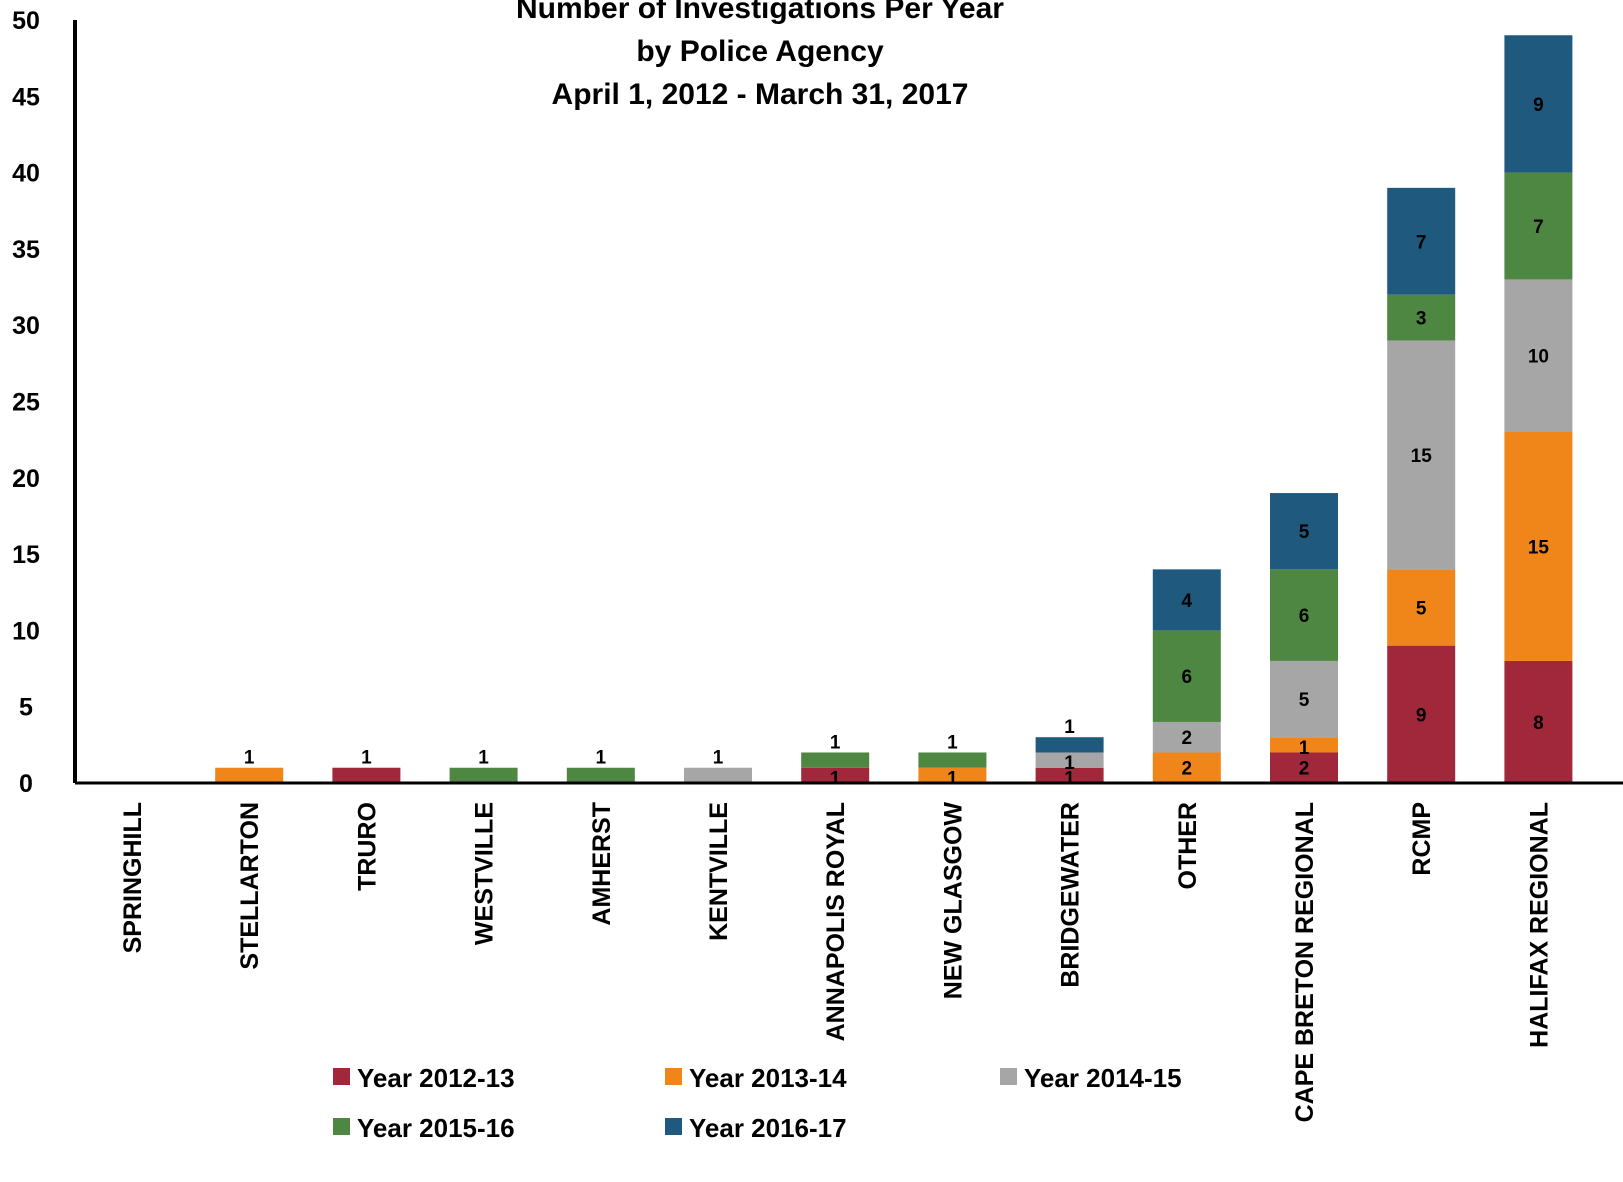 This screenshot has width=1623, height=1182. What do you see at coordinates (1071, 895) in the screenshot?
I see `x-tick-label: BRIDGEWATER` at bounding box center [1071, 895].